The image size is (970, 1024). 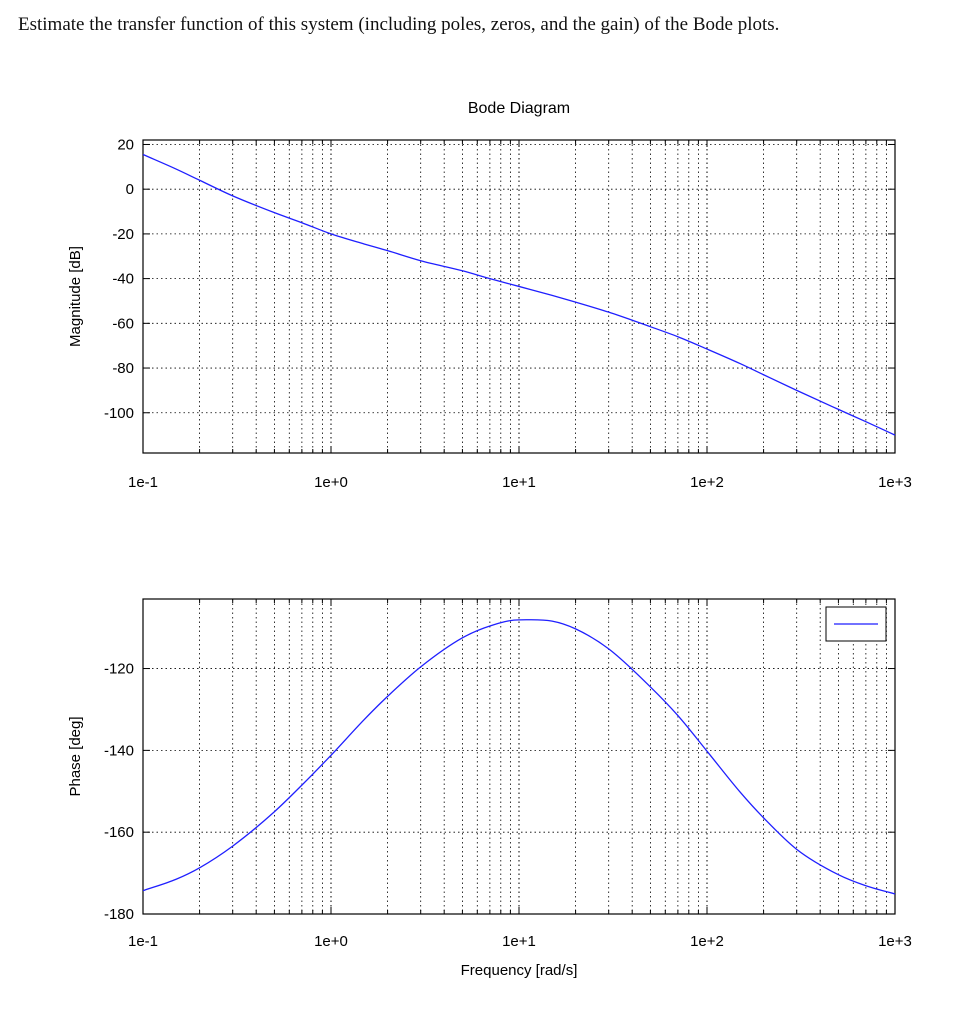 I want to click on y-tick-label: -120, so click(x=119, y=669).